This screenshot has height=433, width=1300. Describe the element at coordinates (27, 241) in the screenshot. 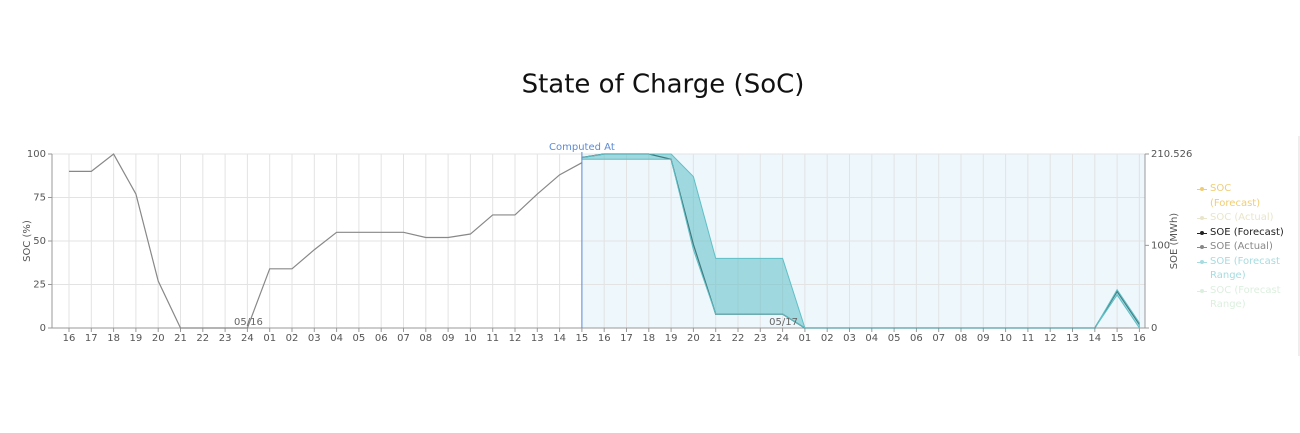

I see `y-axis-label: SOC (%)` at that location.